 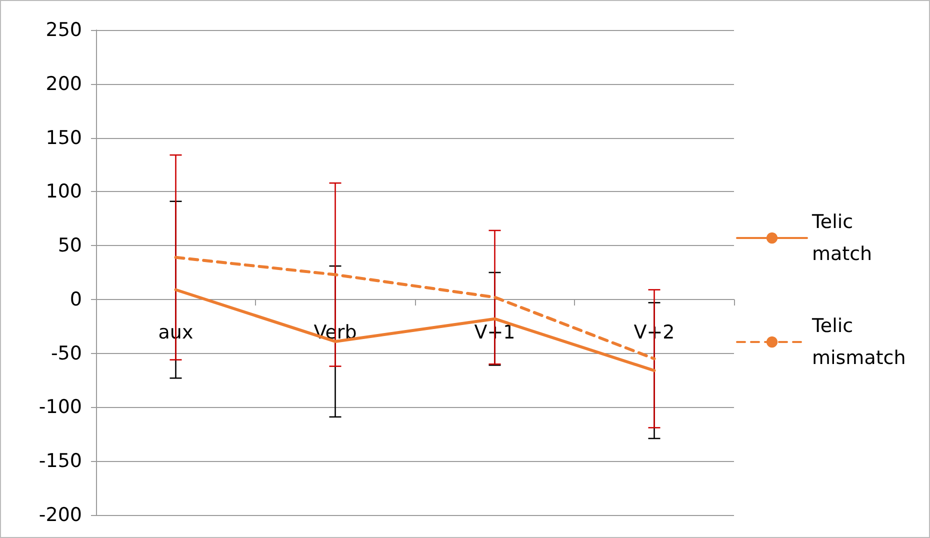 I want to click on y-tick-label: 150, so click(x=64, y=137).